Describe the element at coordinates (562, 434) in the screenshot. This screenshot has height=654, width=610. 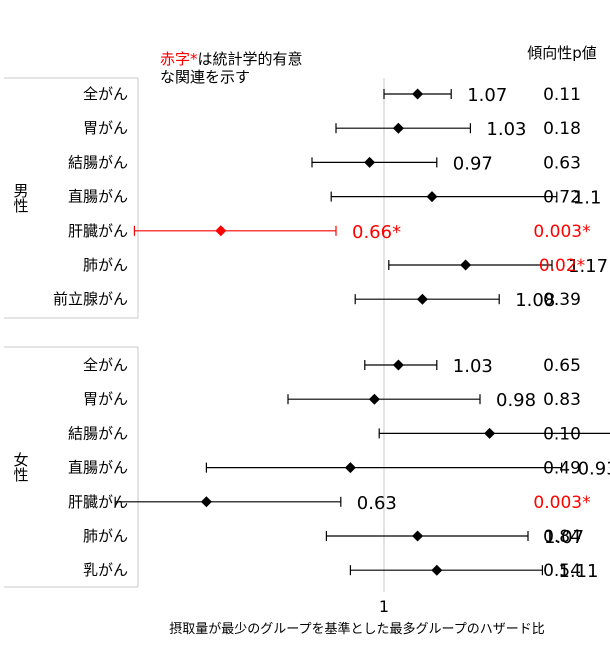
I see `p-value-label: 0.10` at that location.